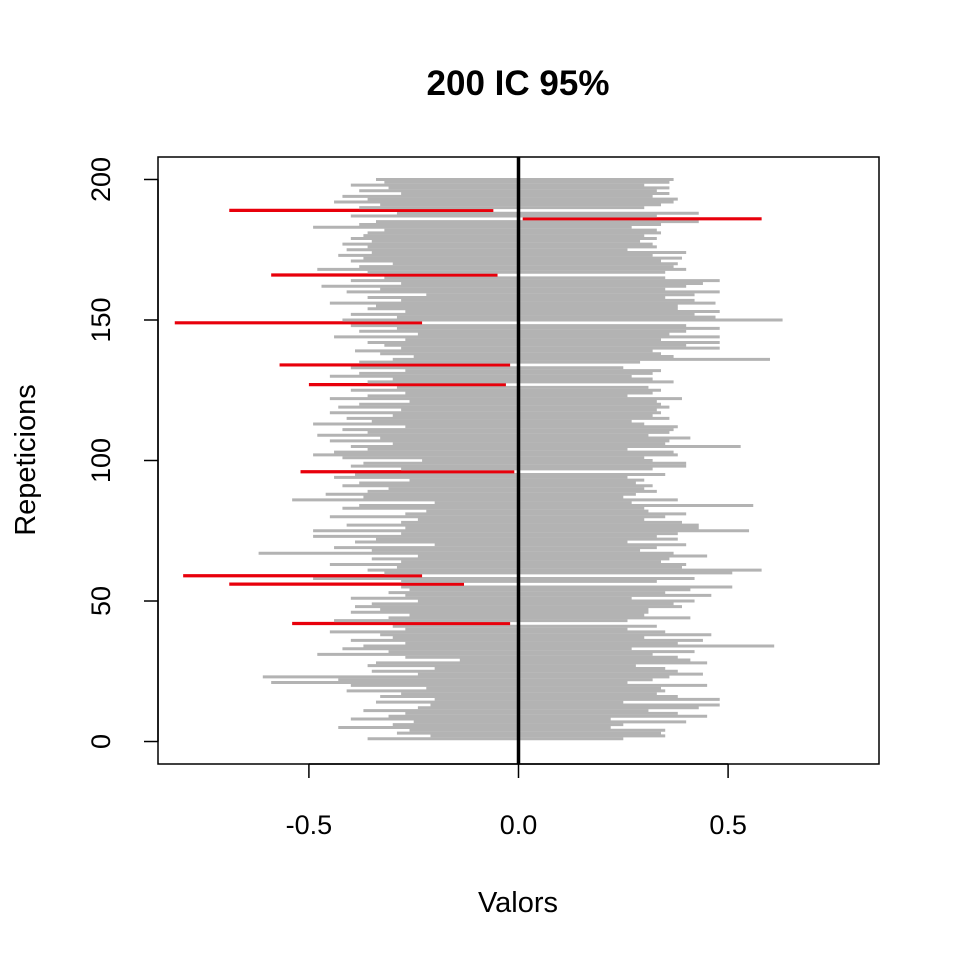  Describe the element at coordinates (101, 460) in the screenshot. I see `y-tick-label: 100` at that location.